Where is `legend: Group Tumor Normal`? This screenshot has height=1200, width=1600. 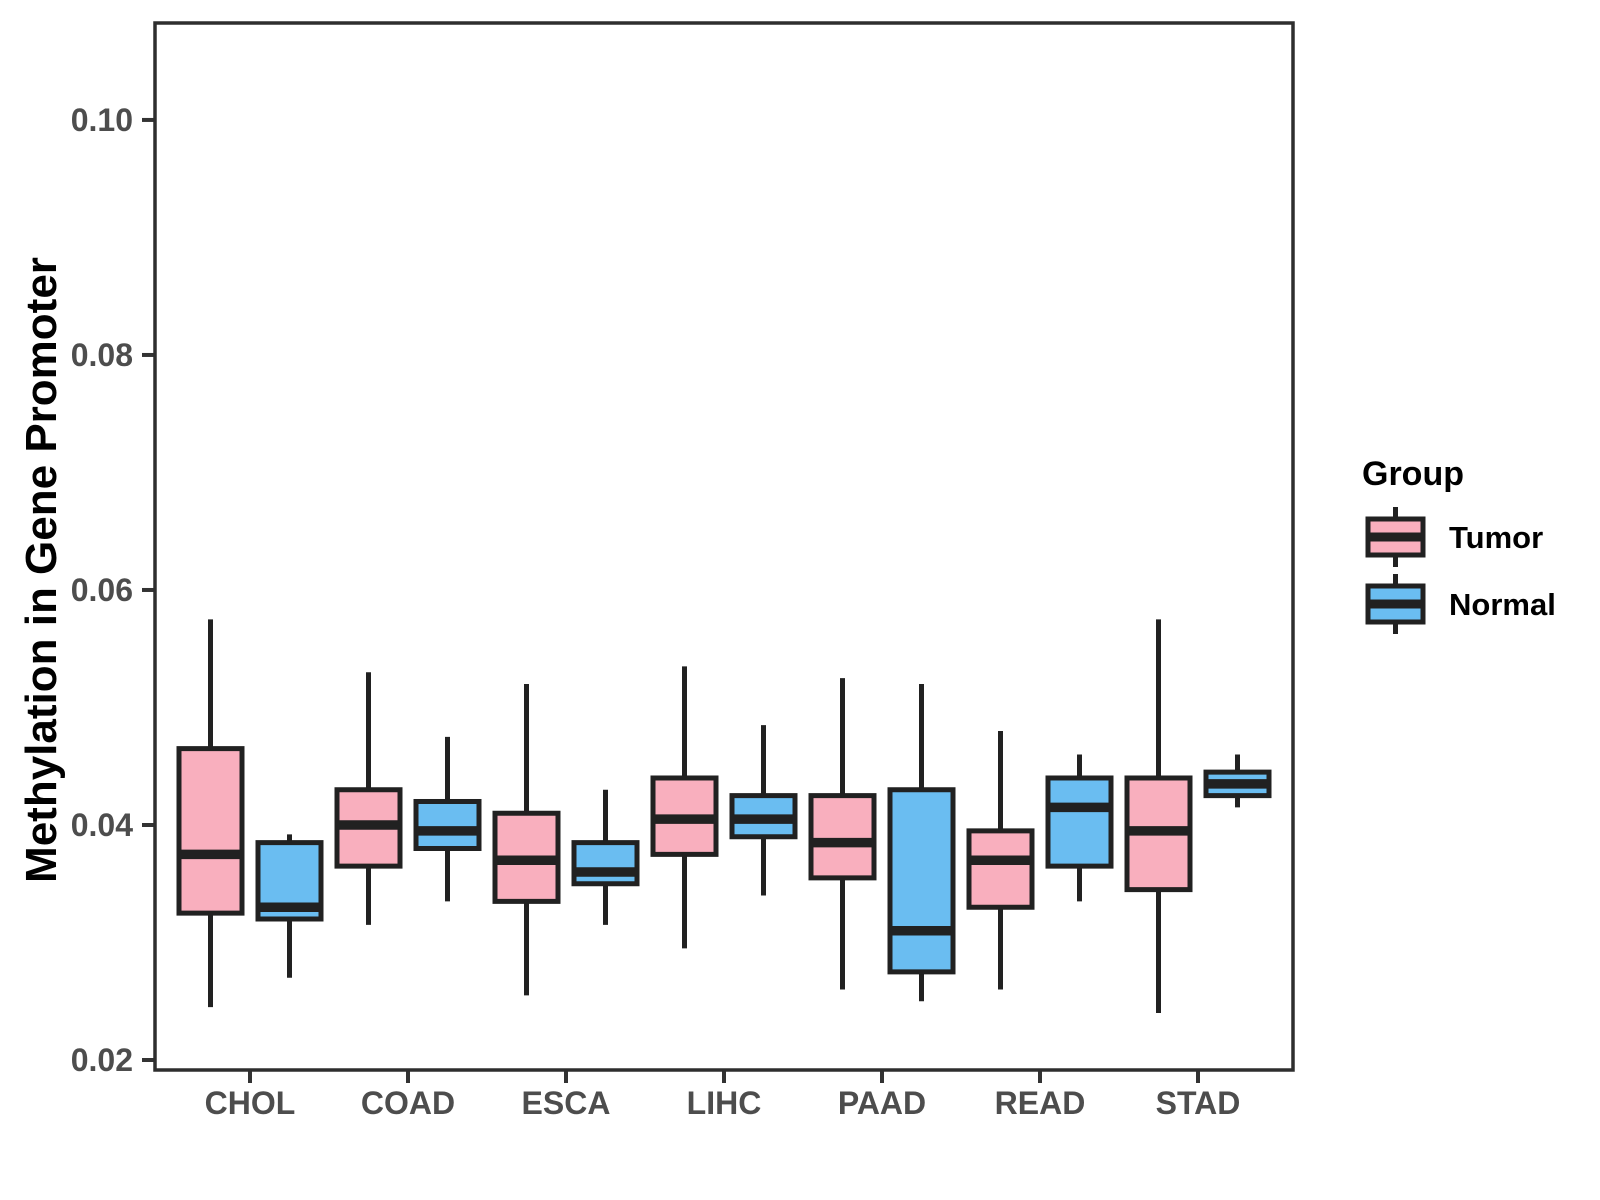
legend: Group Tumor Normal is located at coordinates (1459, 544).